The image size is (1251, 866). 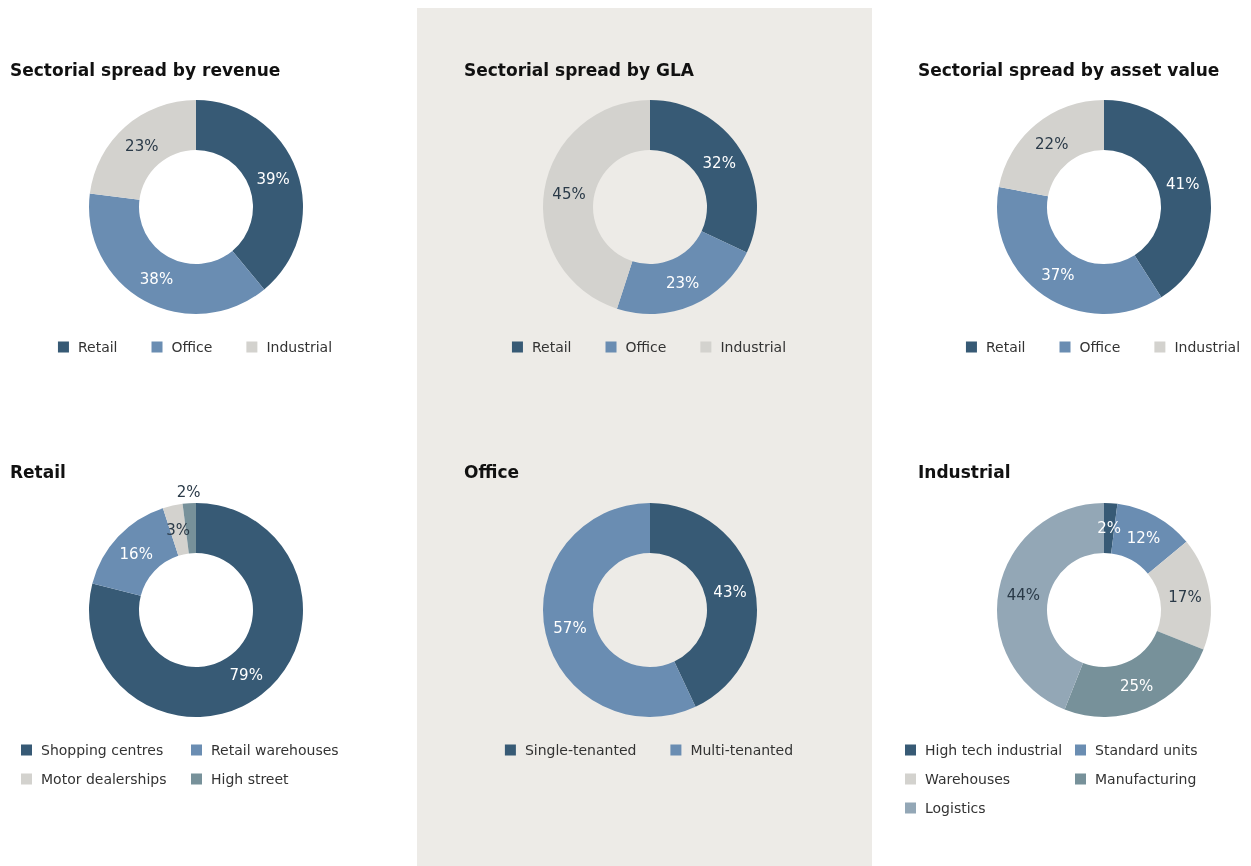 What do you see at coordinates (994, 749) in the screenshot?
I see `legend-label: High tech industrial` at bounding box center [994, 749].